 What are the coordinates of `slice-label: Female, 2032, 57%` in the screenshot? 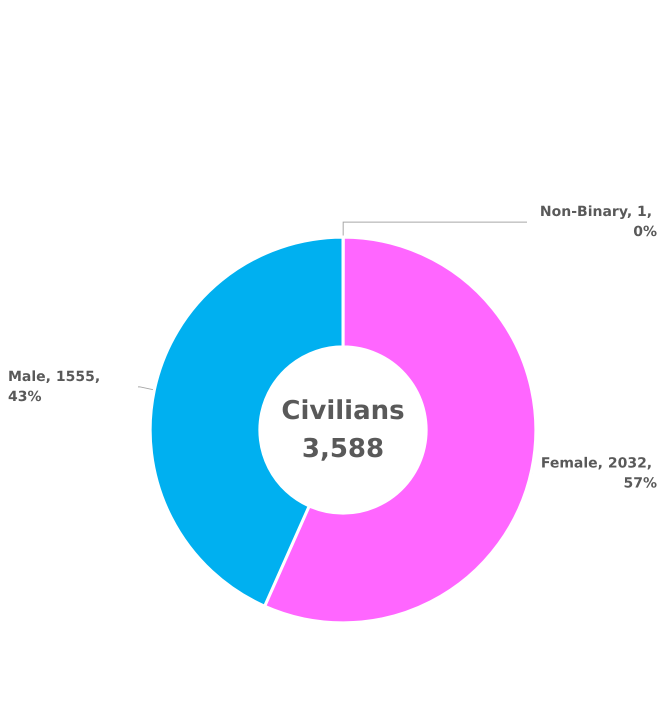 It's located at (598, 473).